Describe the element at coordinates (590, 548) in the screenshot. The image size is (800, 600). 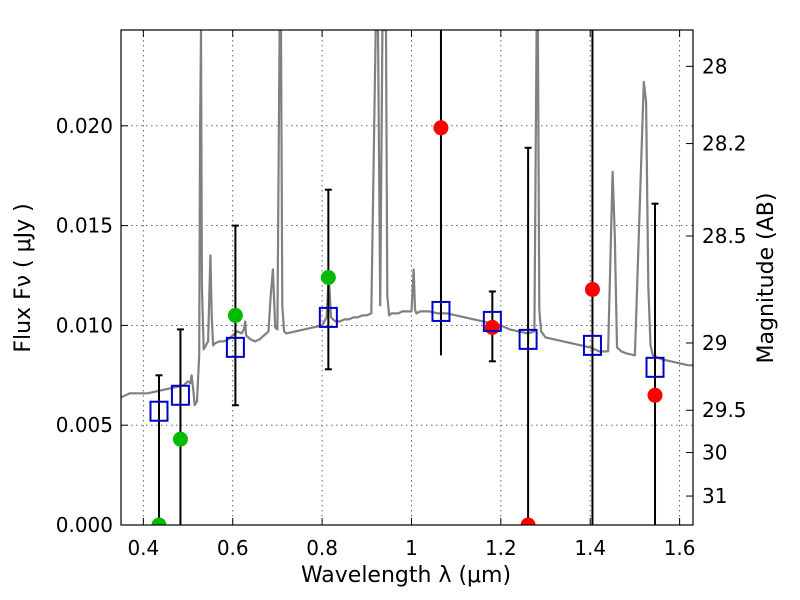
I see `x-tick-label: 1.4` at that location.